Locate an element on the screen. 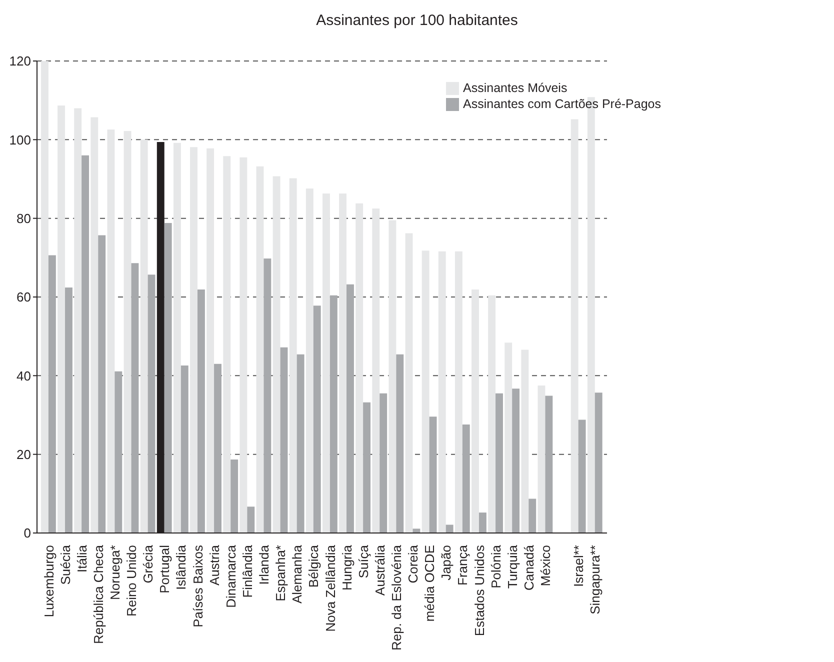  legend-label: Assinantes Móveis is located at coordinates (515, 88).